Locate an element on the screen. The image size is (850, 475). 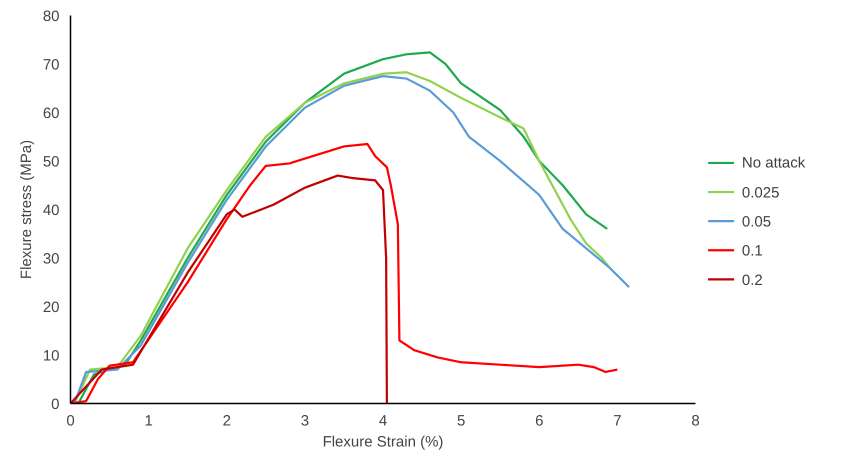
legend-label: No attack is located at coordinates (774, 163).